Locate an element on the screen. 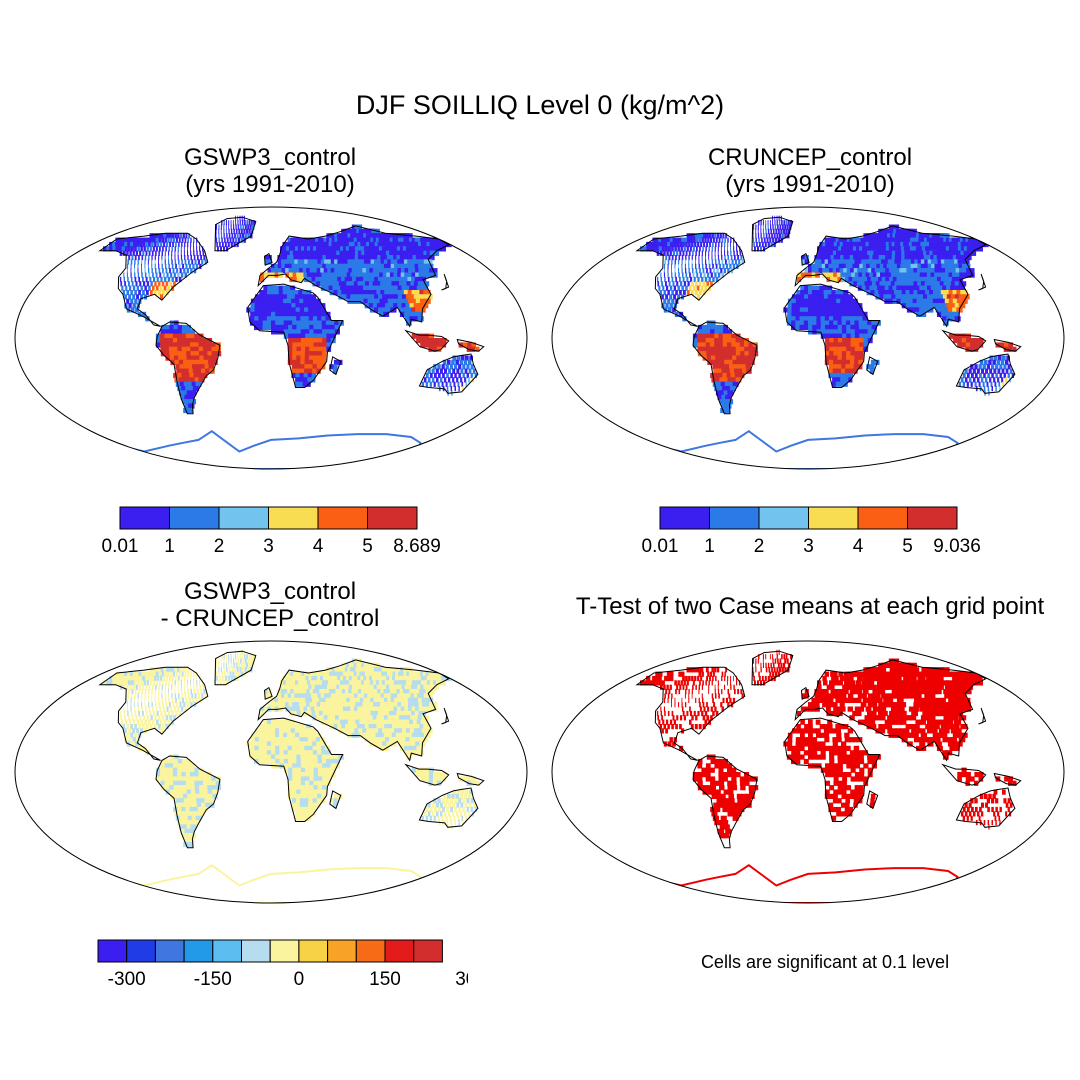  colorbar-gswp3: 0.01 1 2 3 4 5 8.689 is located at coordinates (271, 531).